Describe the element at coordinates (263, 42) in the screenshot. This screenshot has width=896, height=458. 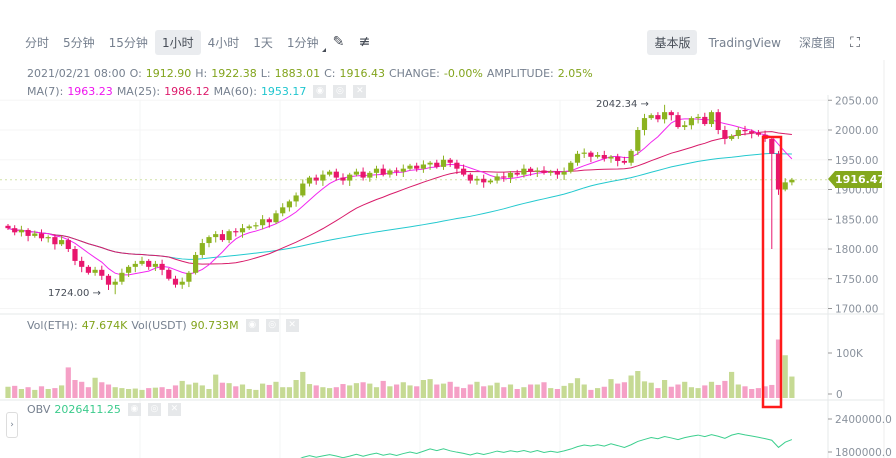
I see `interval-1d: 1天` at that location.